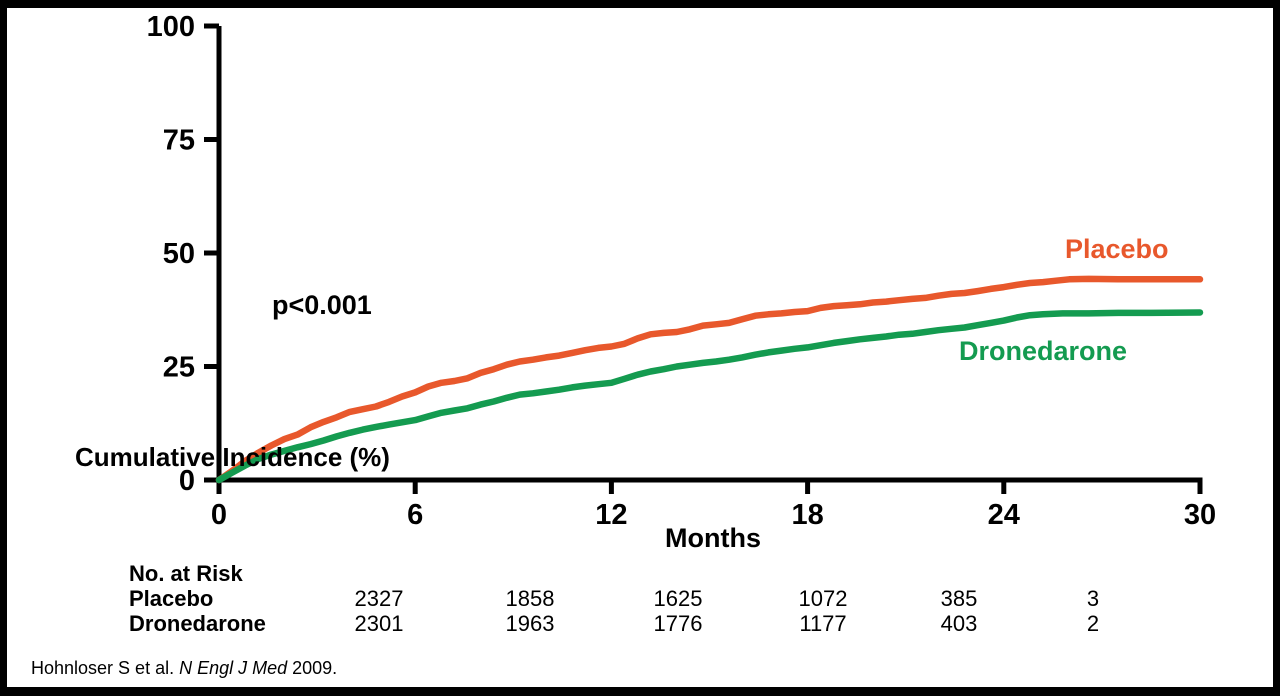 This screenshot has height=696, width=1280. Describe the element at coordinates (611, 515) in the screenshot. I see `x-tick-label: 12` at that location.